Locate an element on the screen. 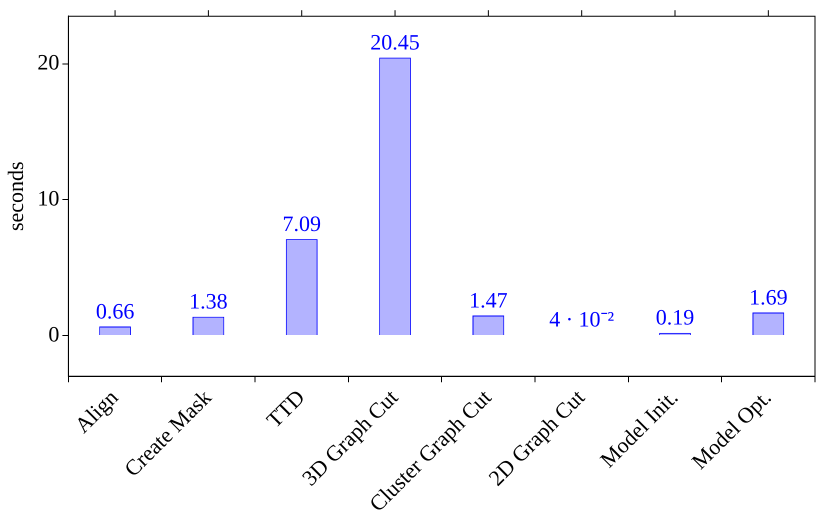 This screenshot has width=816, height=521. x-tick-label: TTD is located at coordinates (285, 408).